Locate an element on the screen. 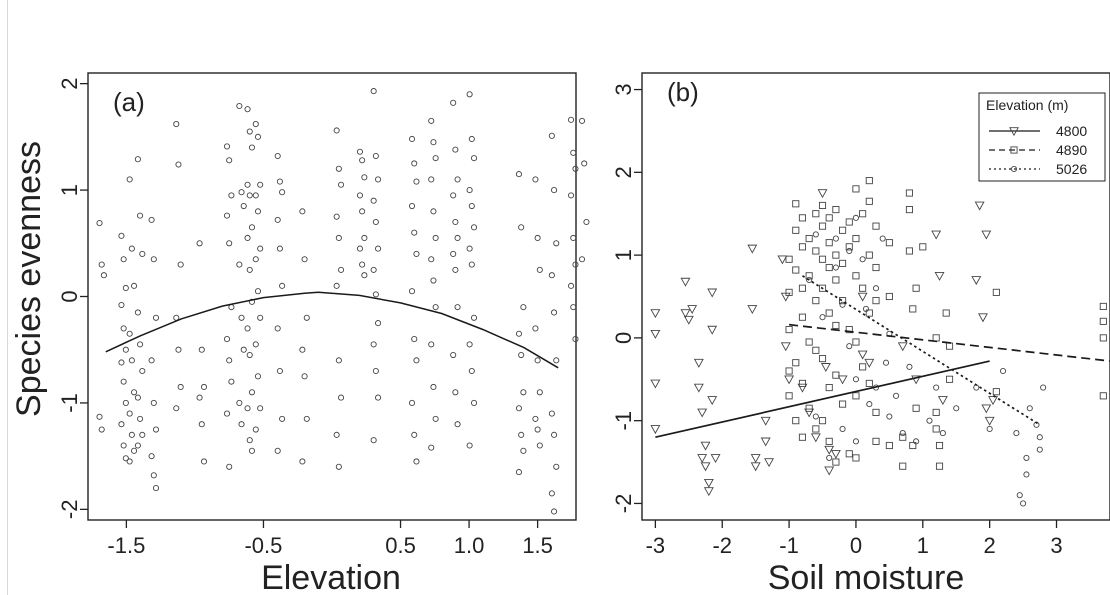 The height and width of the screenshot is (595, 1110). panel-b-x-axis-title: Soil moisture is located at coordinates (866, 577).